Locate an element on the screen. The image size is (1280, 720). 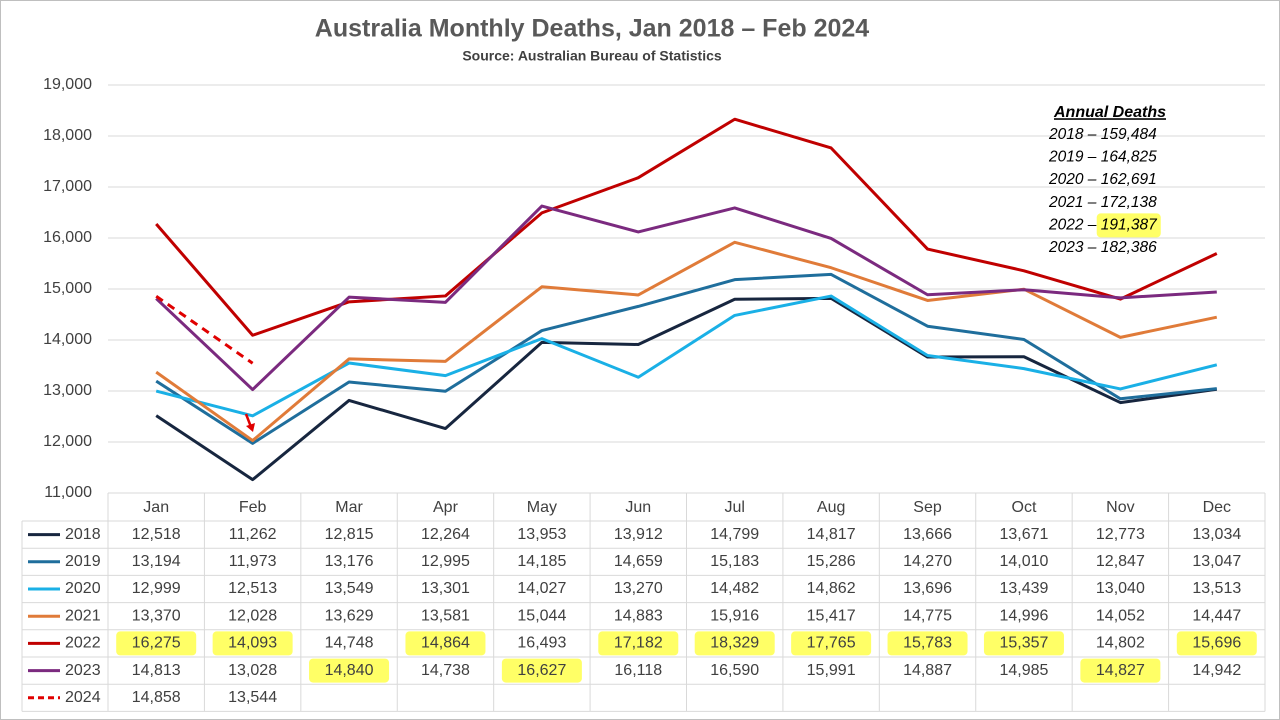
y-tick-label: 16,000 is located at coordinates (67, 237).